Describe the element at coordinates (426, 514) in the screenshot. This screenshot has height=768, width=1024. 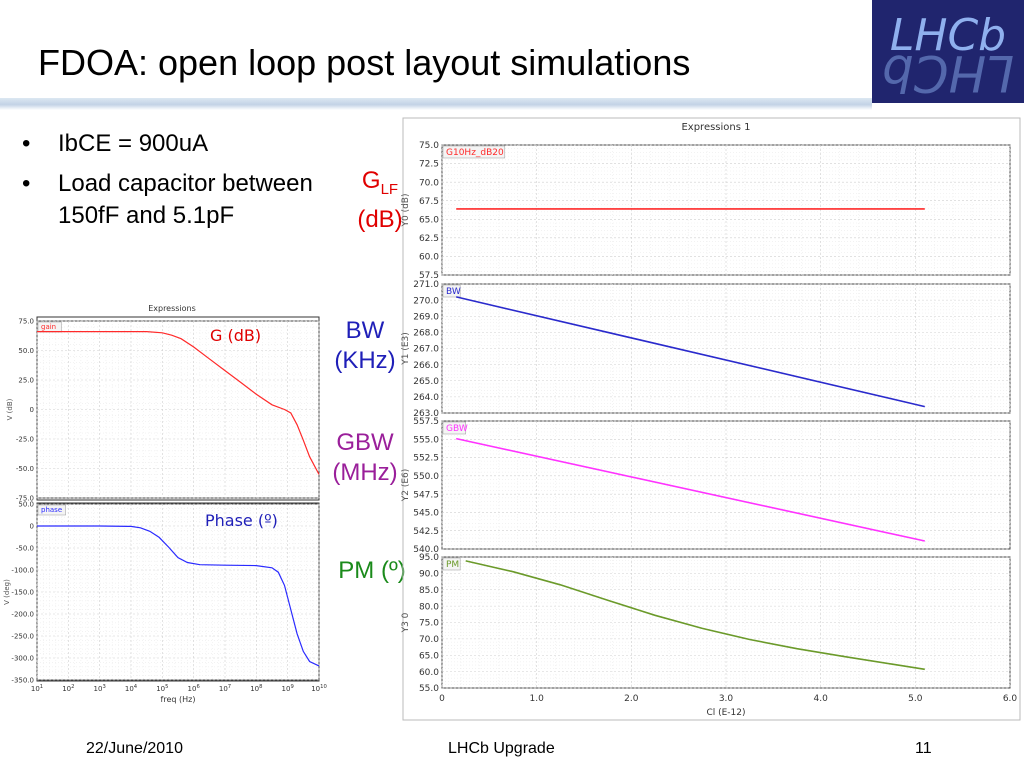
I see `y-tick-label: 545.0` at that location.